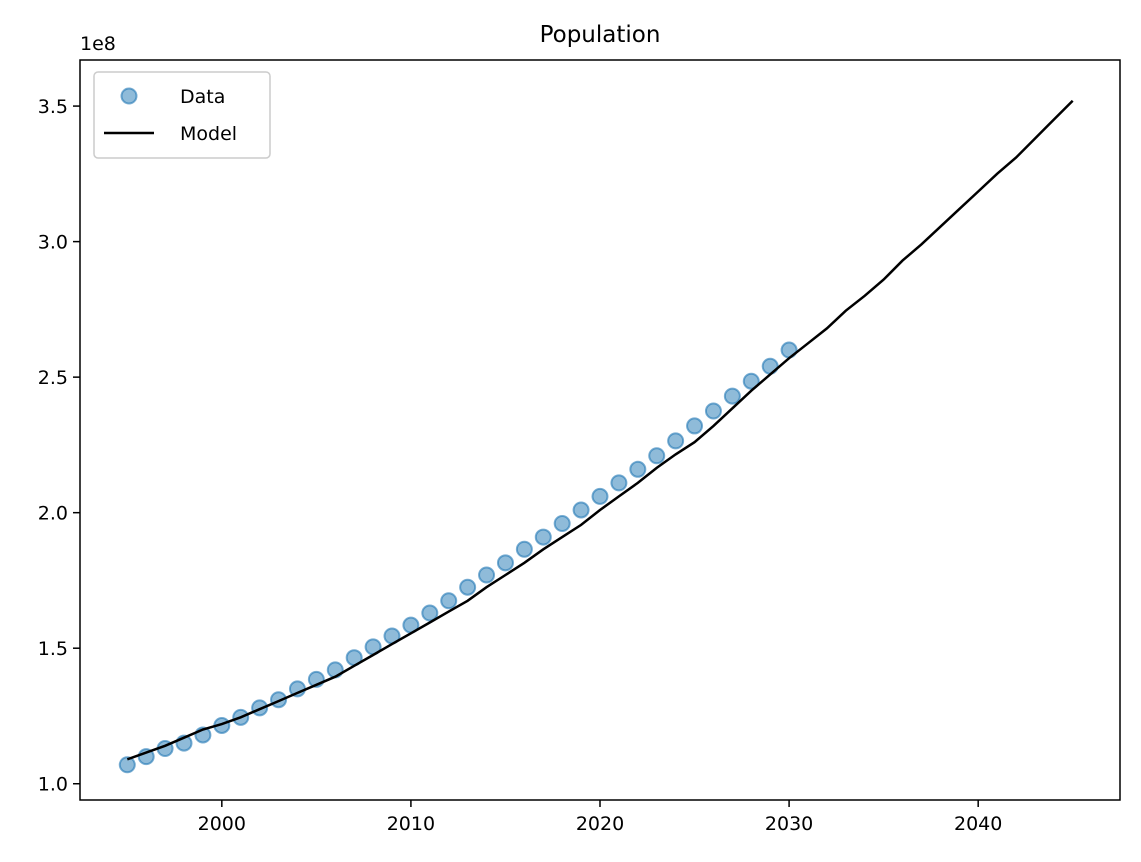 This screenshot has height=862, width=1141. Describe the element at coordinates (59, 446) in the screenshot. I see `y-axis: 1.0 1.5 2.0 2.5 3.0 3.5` at that location.